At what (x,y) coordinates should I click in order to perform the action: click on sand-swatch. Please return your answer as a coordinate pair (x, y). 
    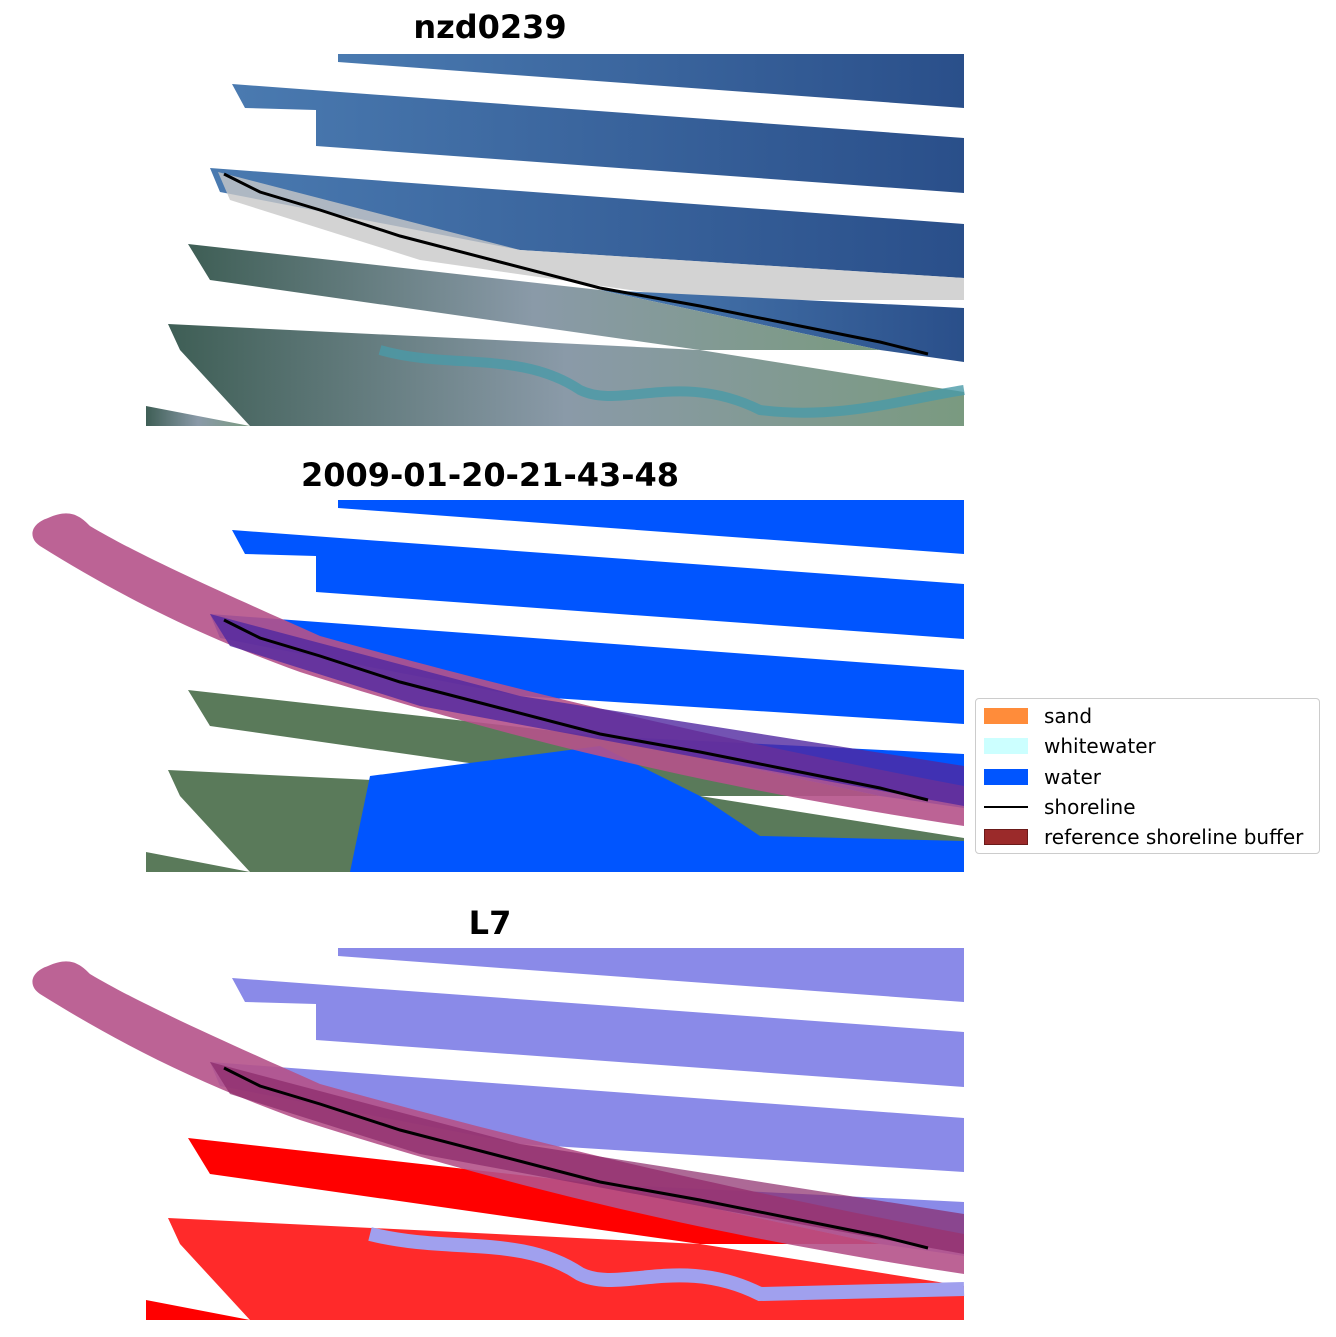
    Looking at the image, I should click on (1006, 716).